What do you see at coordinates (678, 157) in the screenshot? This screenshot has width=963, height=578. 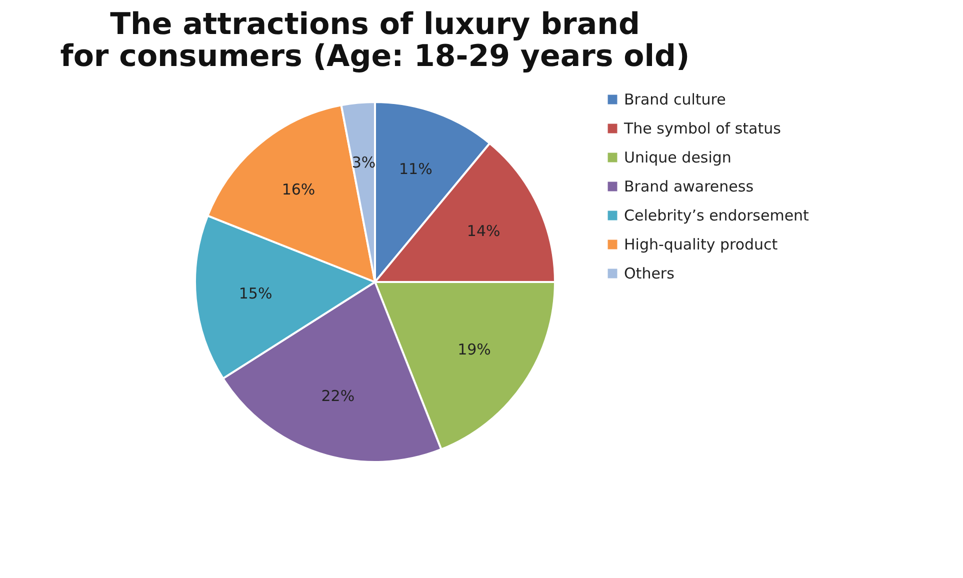 I see `legend-label: Unique design` at bounding box center [678, 157].